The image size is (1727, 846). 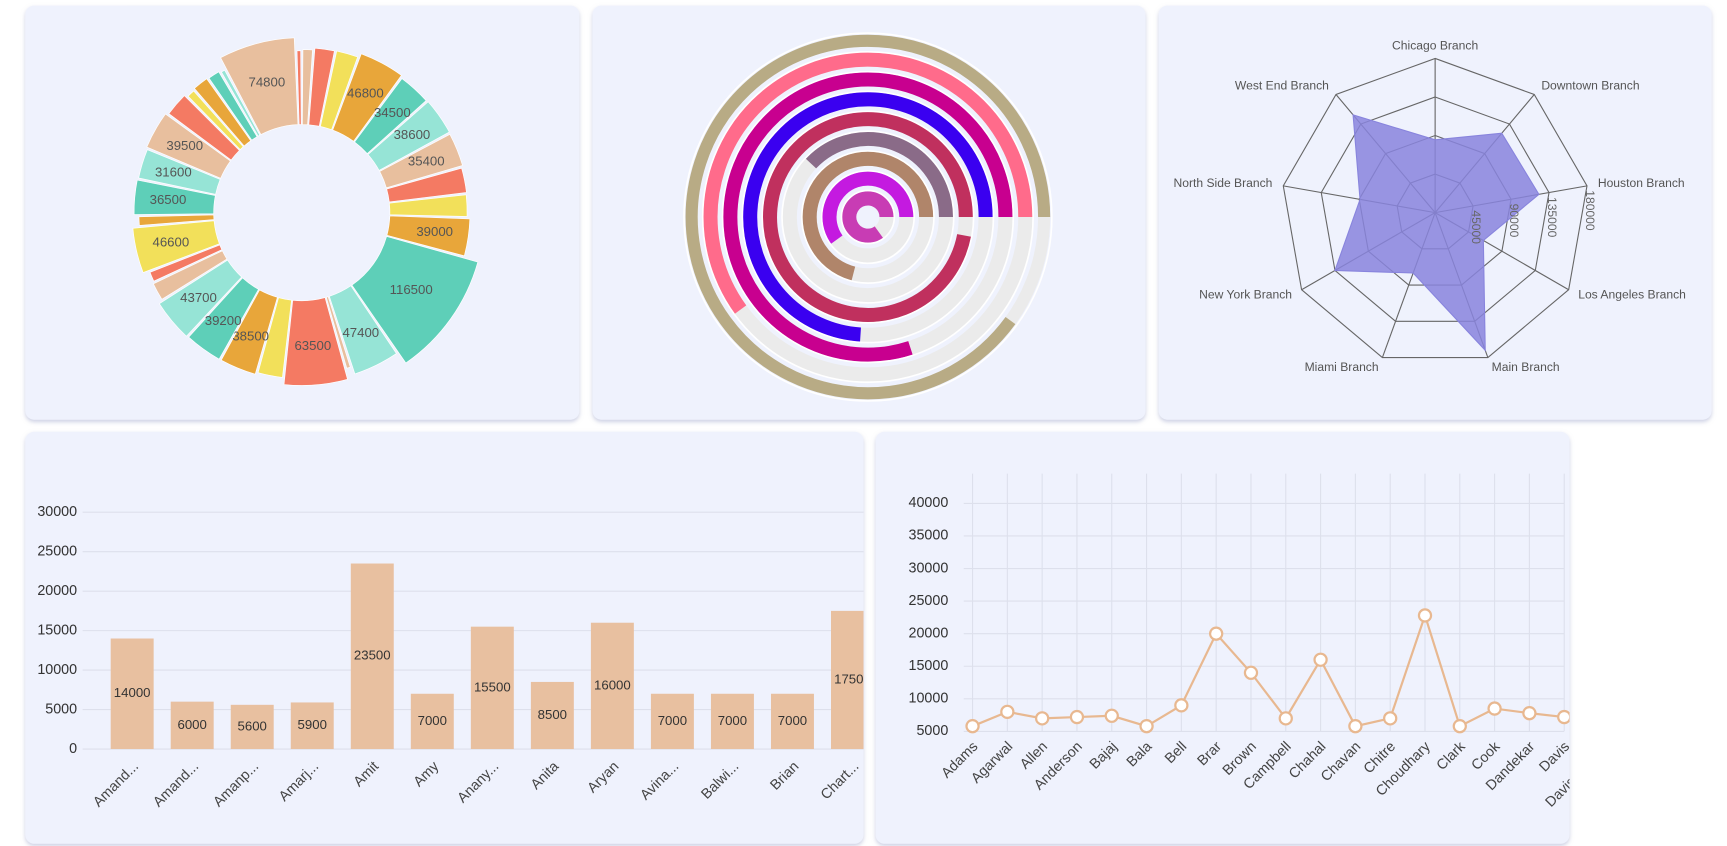 What do you see at coordinates (929, 536) in the screenshot?
I see `y-tick-label: 35000` at bounding box center [929, 536].